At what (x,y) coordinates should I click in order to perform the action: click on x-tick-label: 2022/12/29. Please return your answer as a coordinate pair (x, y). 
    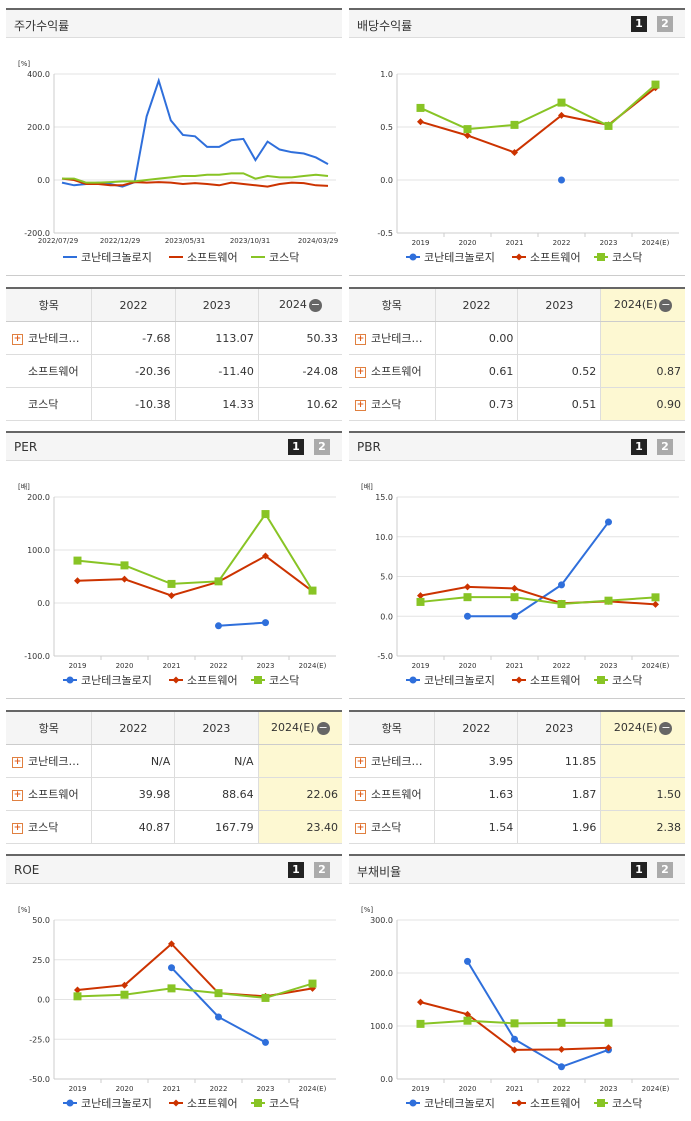
    Looking at the image, I should click on (120, 241).